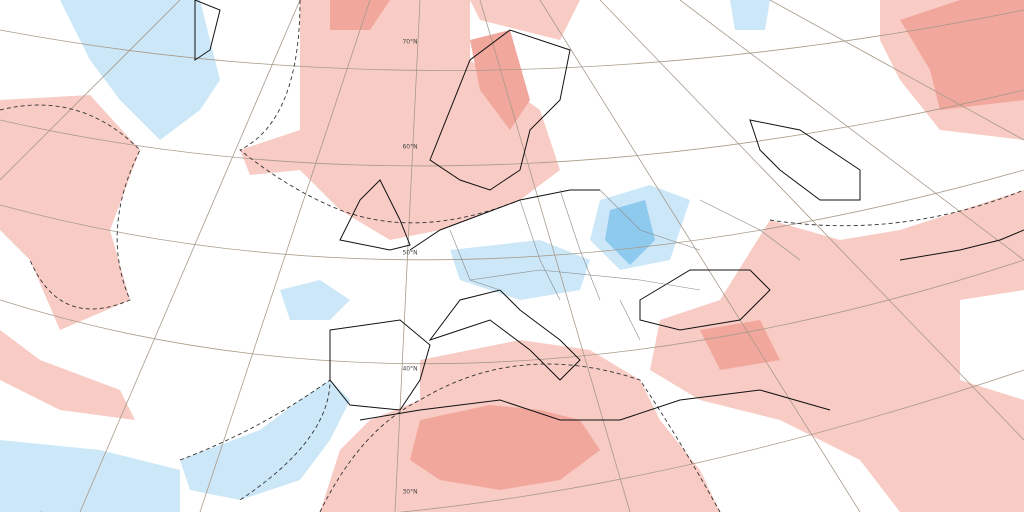 This screenshot has width=1024, height=512. Describe the element at coordinates (409, 492) in the screenshot. I see `latitude-label: 30°N` at that location.